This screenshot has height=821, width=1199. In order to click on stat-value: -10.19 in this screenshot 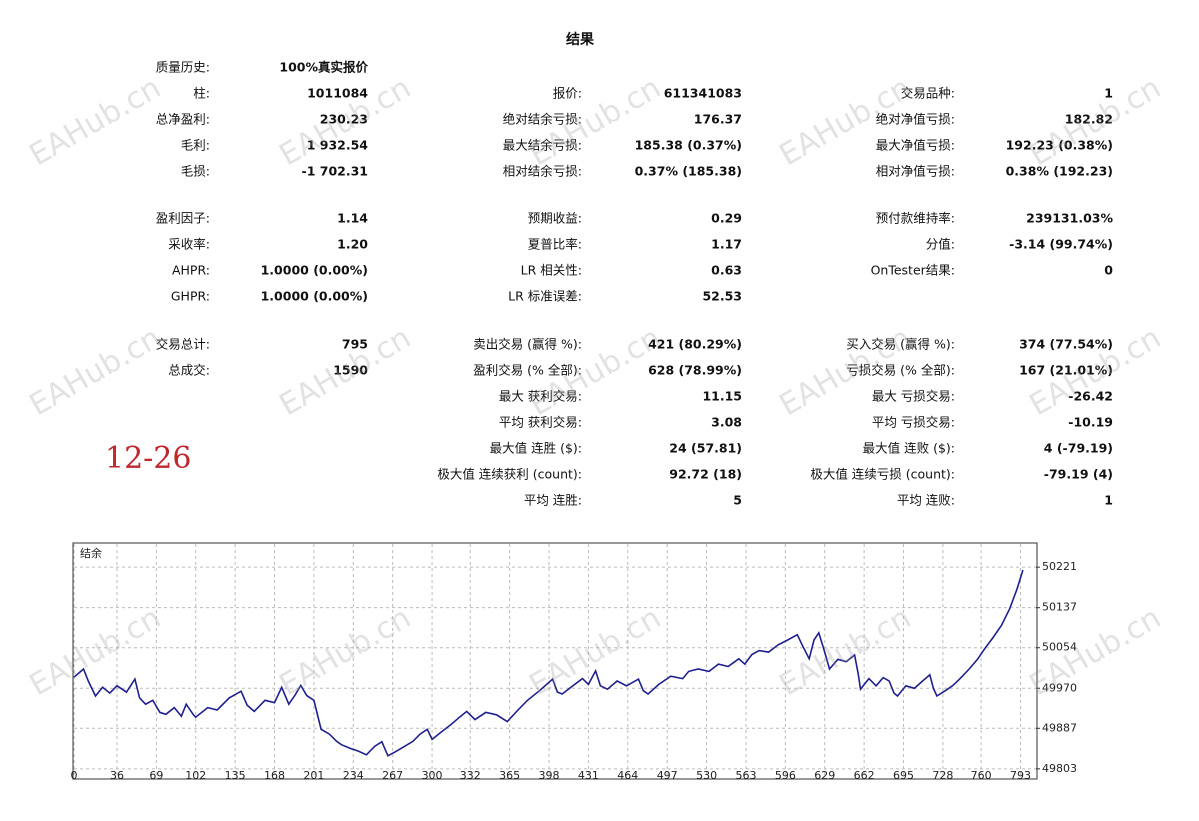, I will do `click(1090, 422)`.